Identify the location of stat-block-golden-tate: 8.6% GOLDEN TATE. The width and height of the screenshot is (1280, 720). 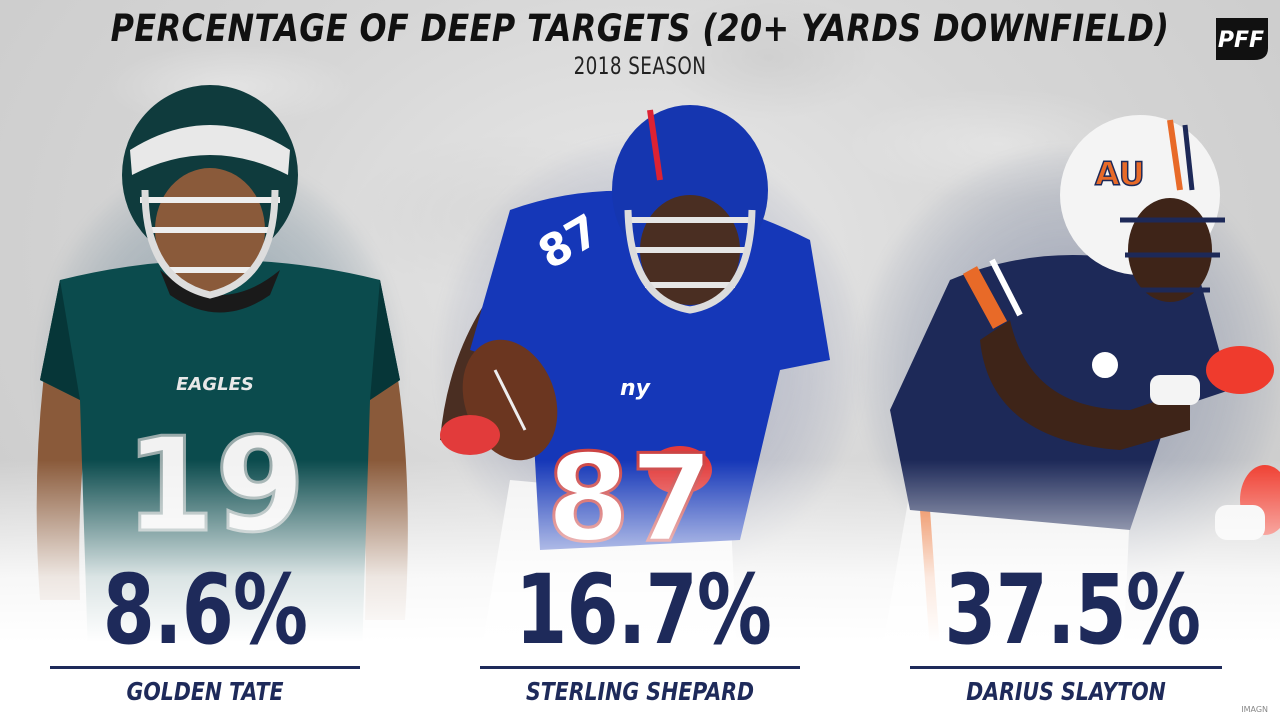
(205, 633).